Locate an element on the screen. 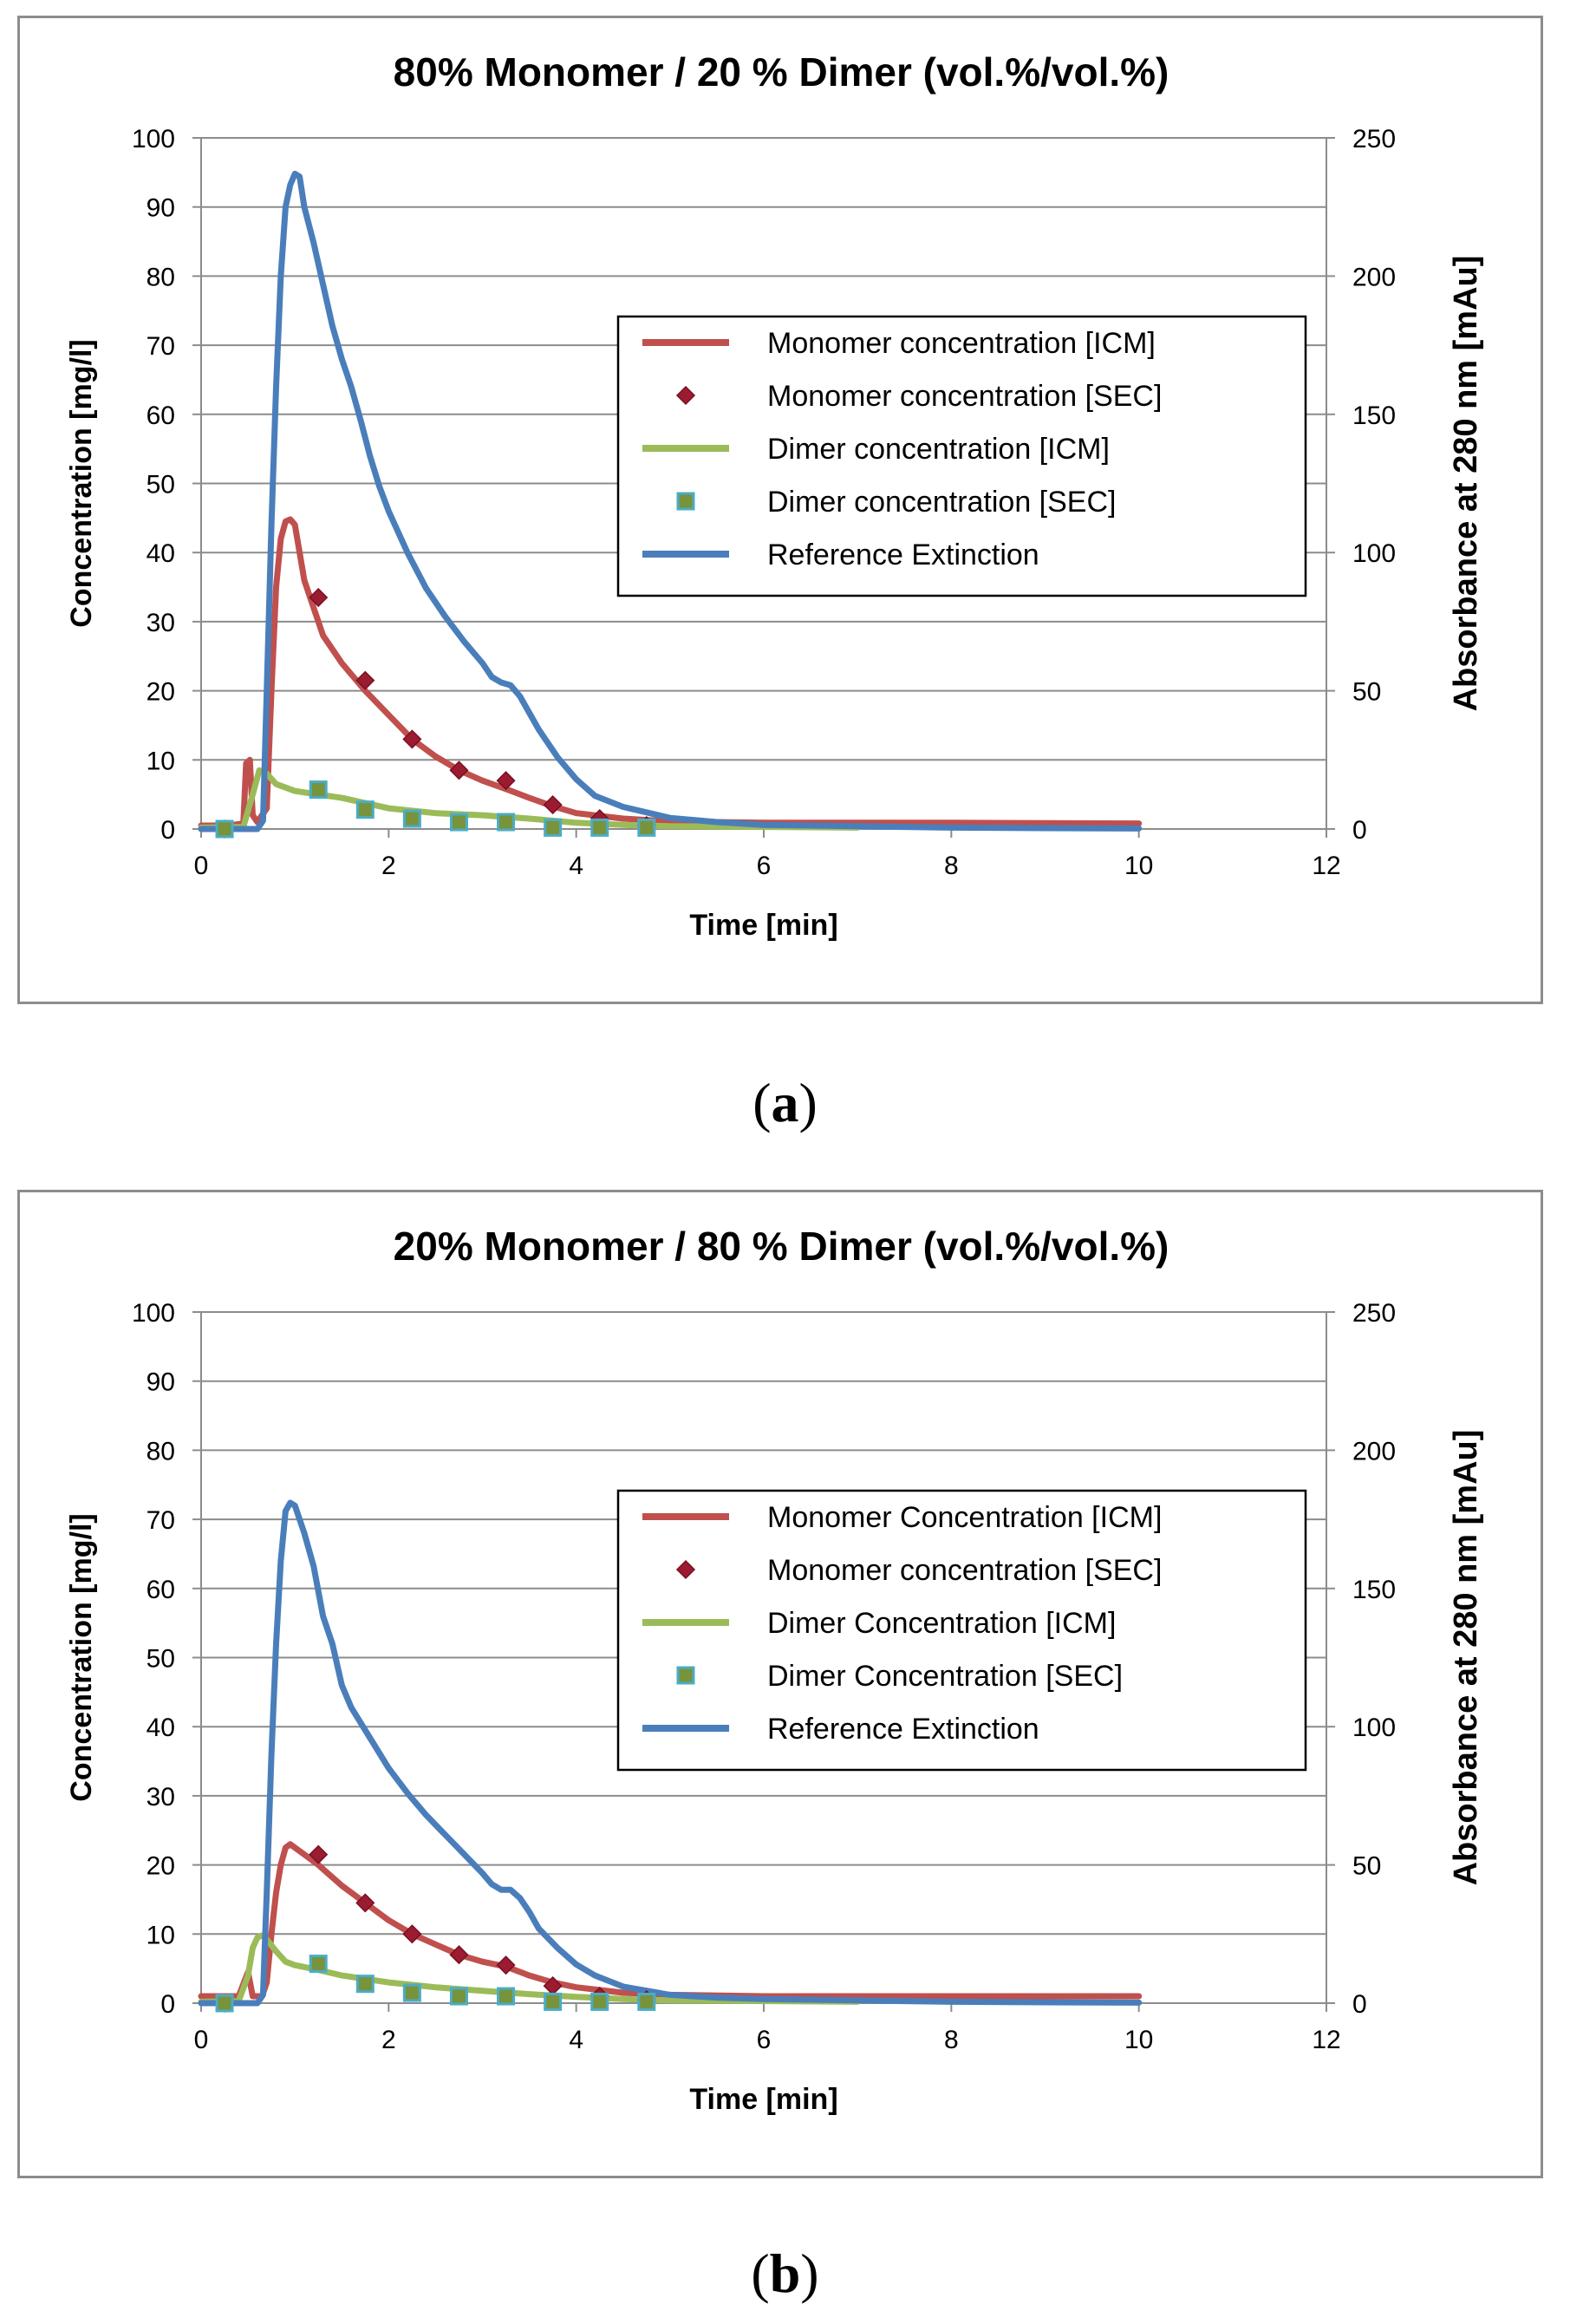  chart-title: 20% Monomer / 80 % Dimer (vol.%/vol.%) is located at coordinates (781, 1247).